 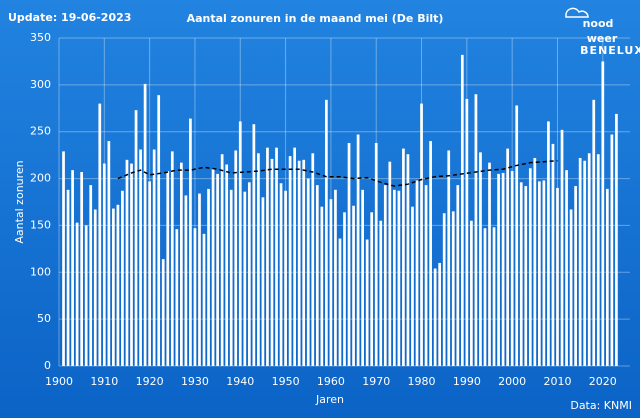 What do you see at coordinates (40, 84) in the screenshot?
I see `y-tick-label: 300` at bounding box center [40, 84].